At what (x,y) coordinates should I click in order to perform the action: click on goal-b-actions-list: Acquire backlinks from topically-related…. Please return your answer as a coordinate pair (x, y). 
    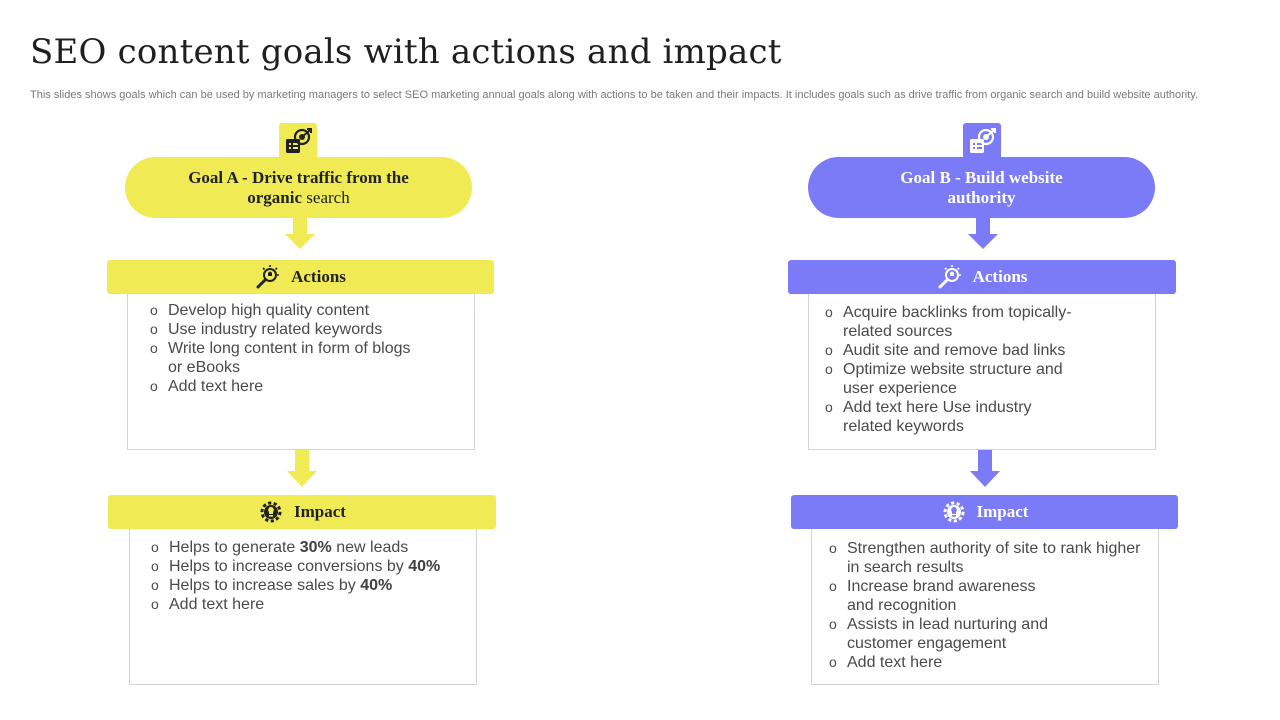
    Looking at the image, I should click on (948, 369).